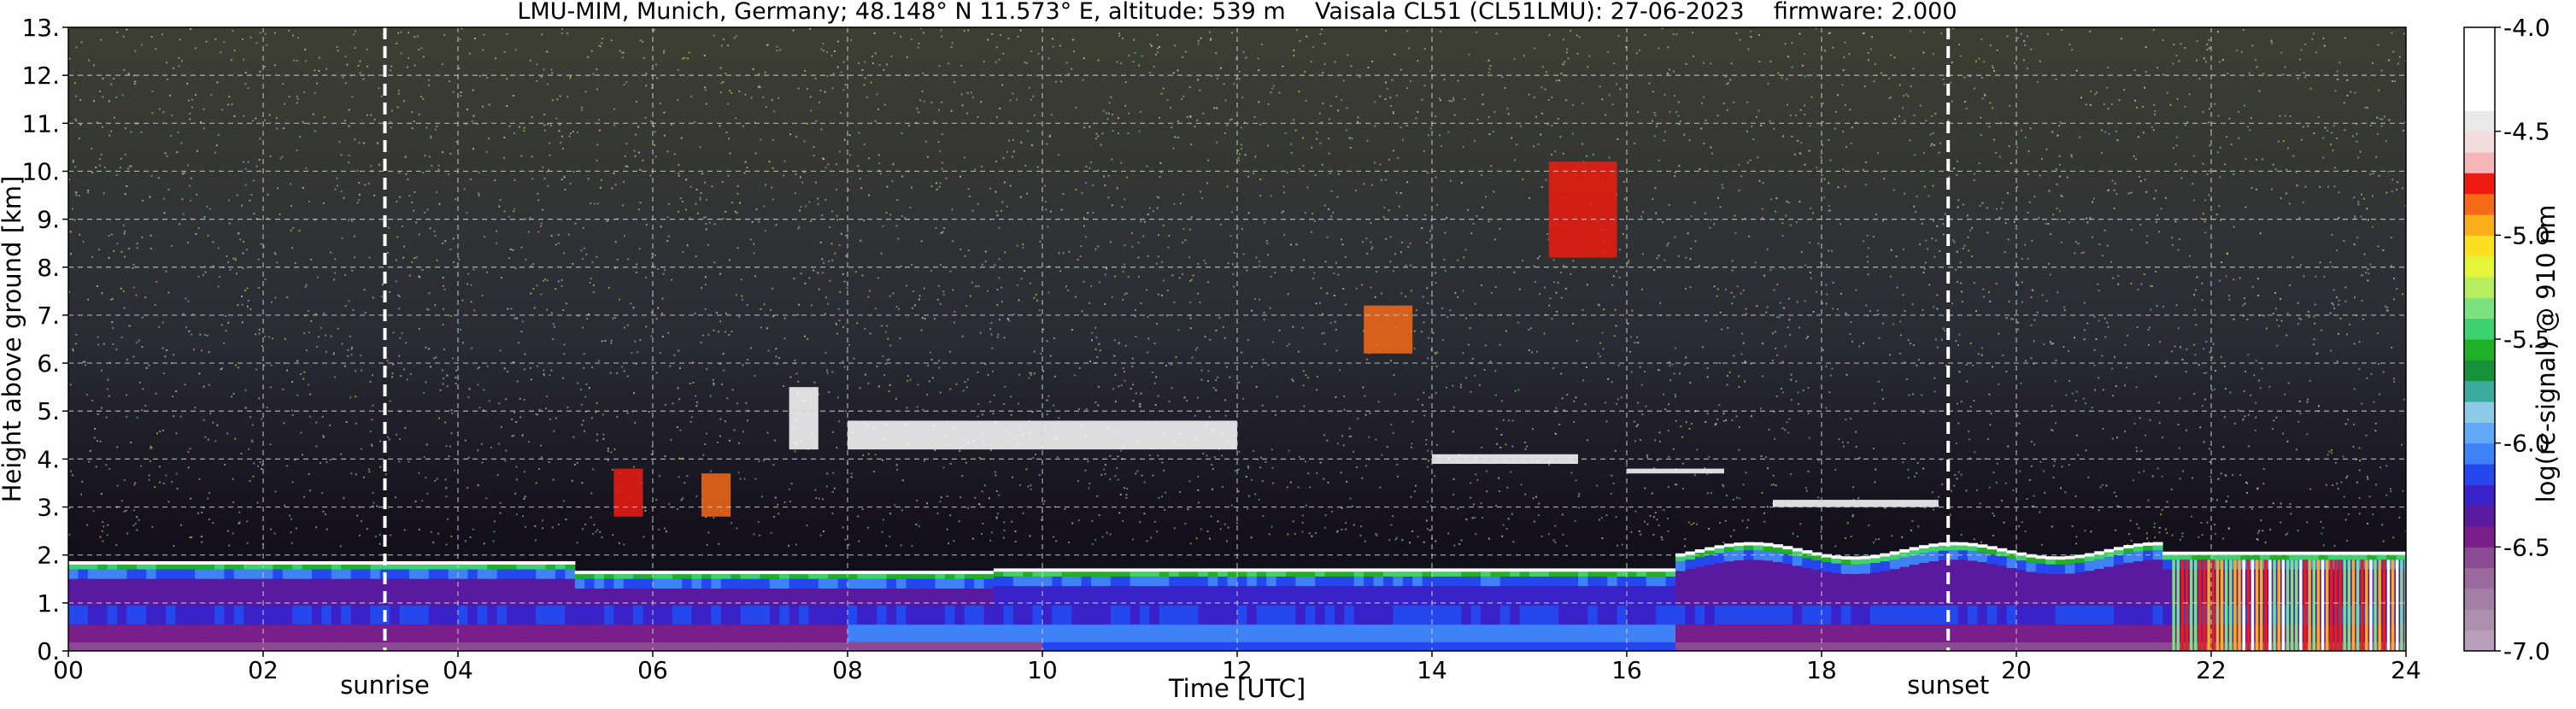 The width and height of the screenshot is (2576, 709). I want to click on y-tick-label: 11., so click(40, 123).